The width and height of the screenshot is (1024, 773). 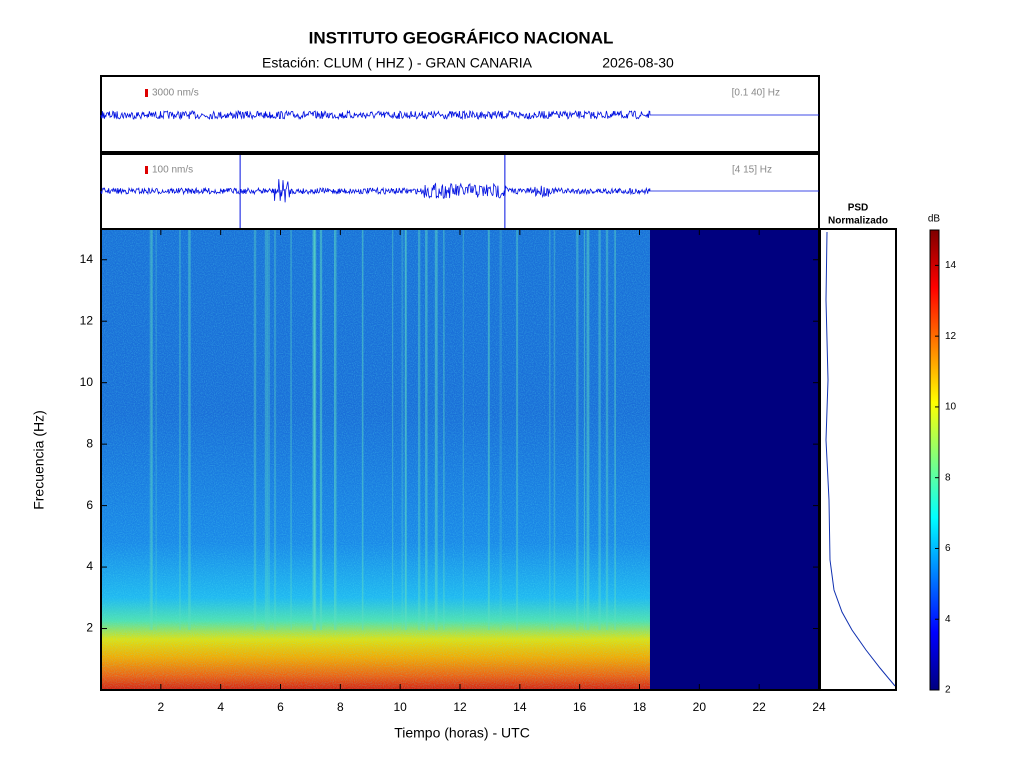 What do you see at coordinates (160, 707) in the screenshot?
I see `x-tick-label: 2` at bounding box center [160, 707].